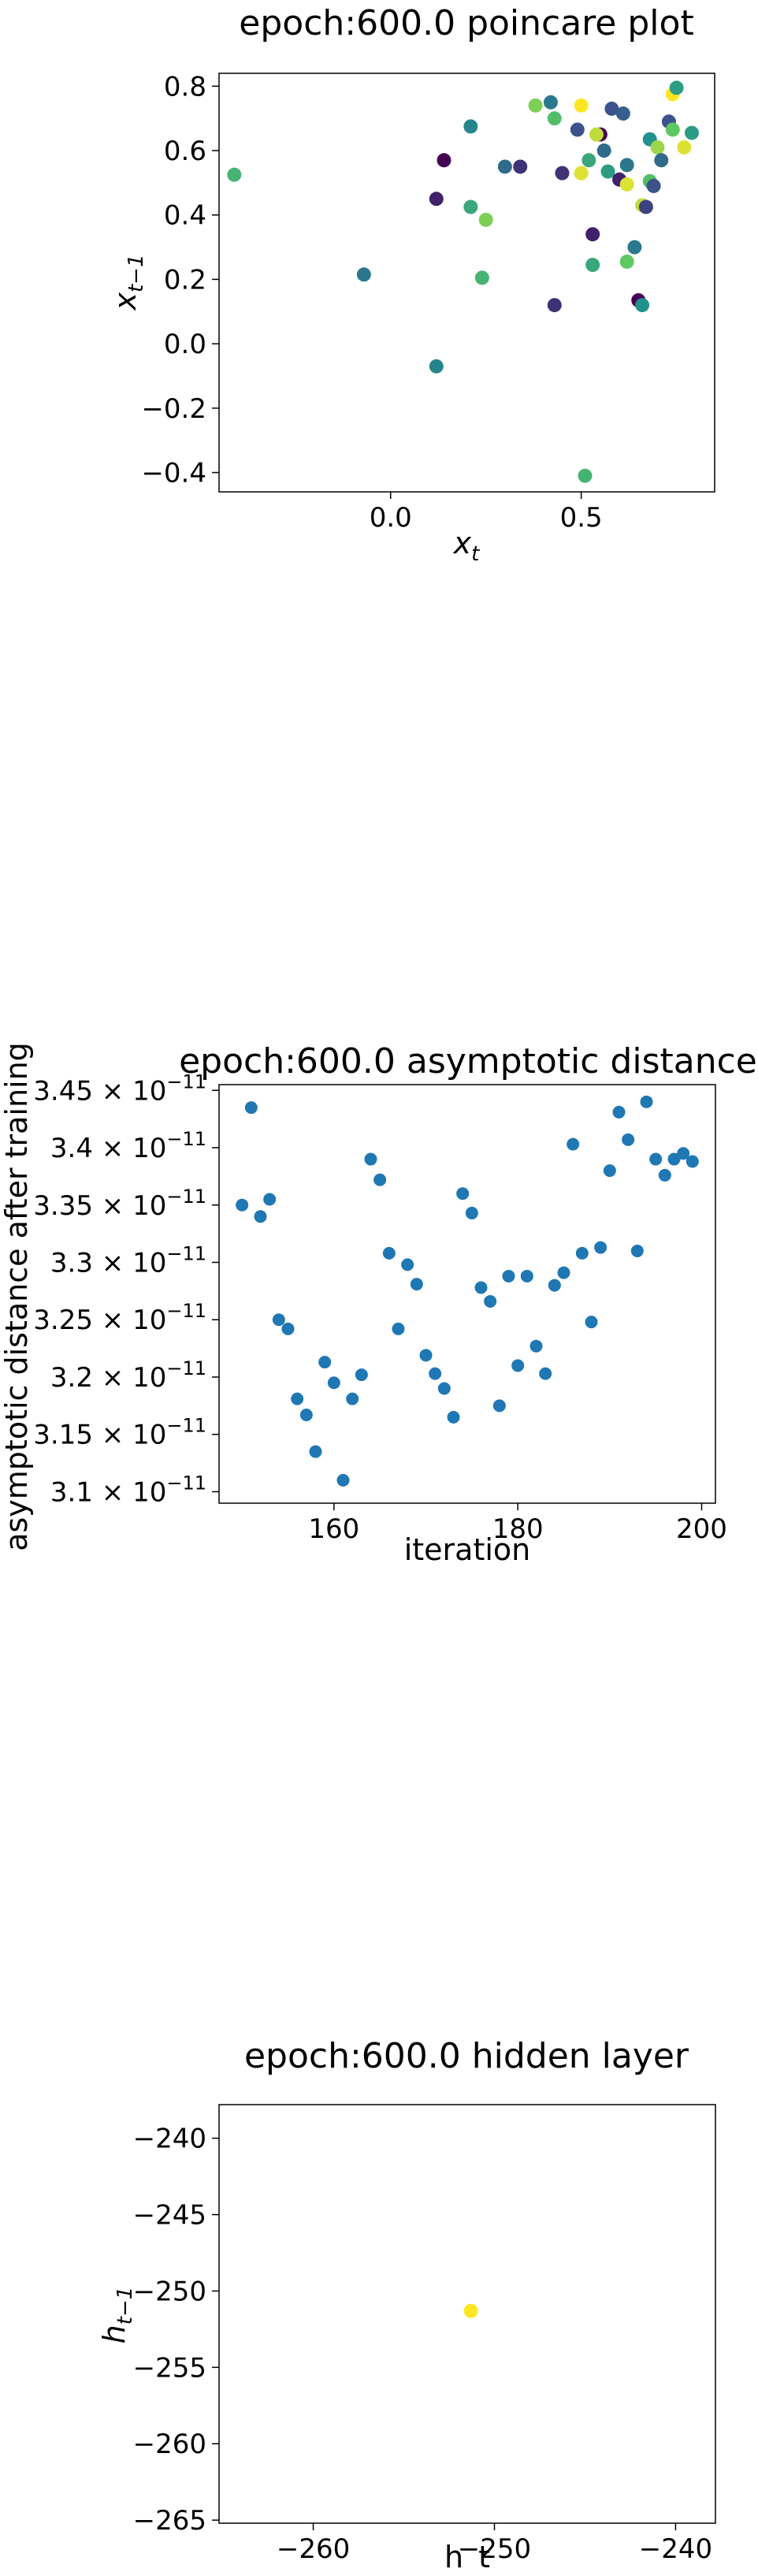 Image resolution: width=758 pixels, height=2576 pixels. Describe the element at coordinates (169, 2291) in the screenshot. I see `y-tick-label: −250` at that location.